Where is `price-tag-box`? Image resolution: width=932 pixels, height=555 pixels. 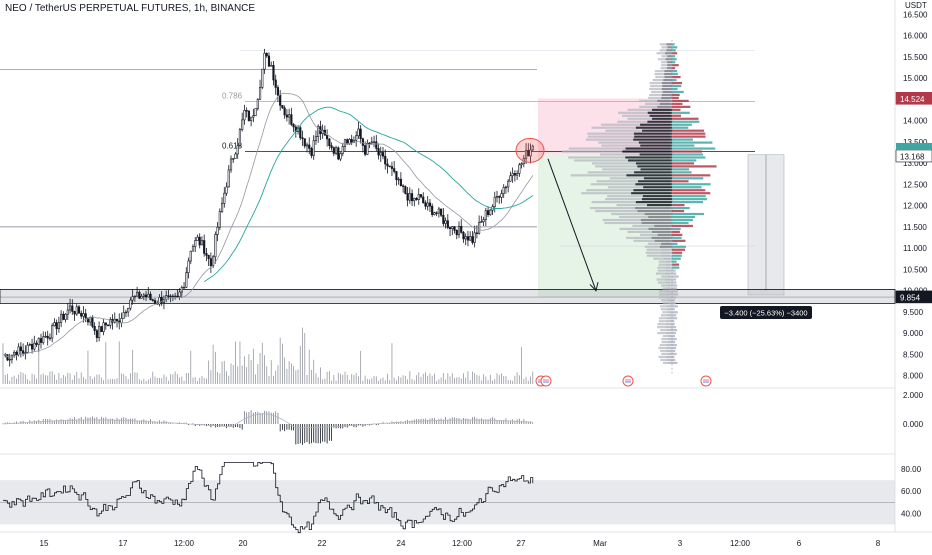 price-tag-box is located at coordinates (913, 98).